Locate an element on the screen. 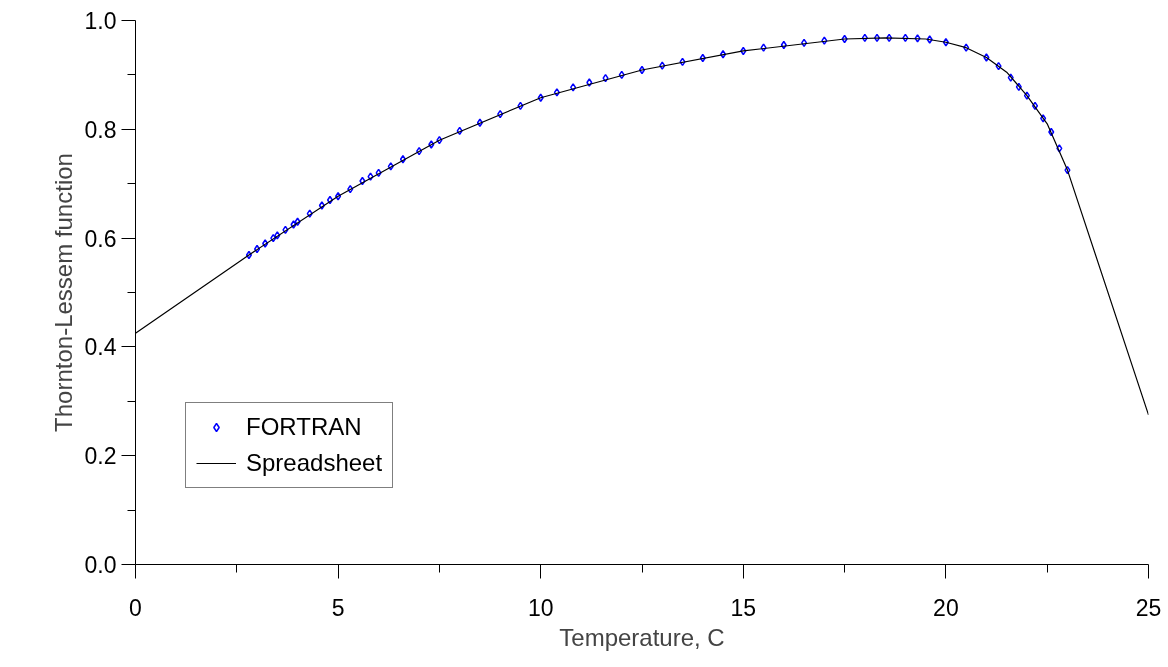  legend-label: FORTRAN is located at coordinates (304, 427).